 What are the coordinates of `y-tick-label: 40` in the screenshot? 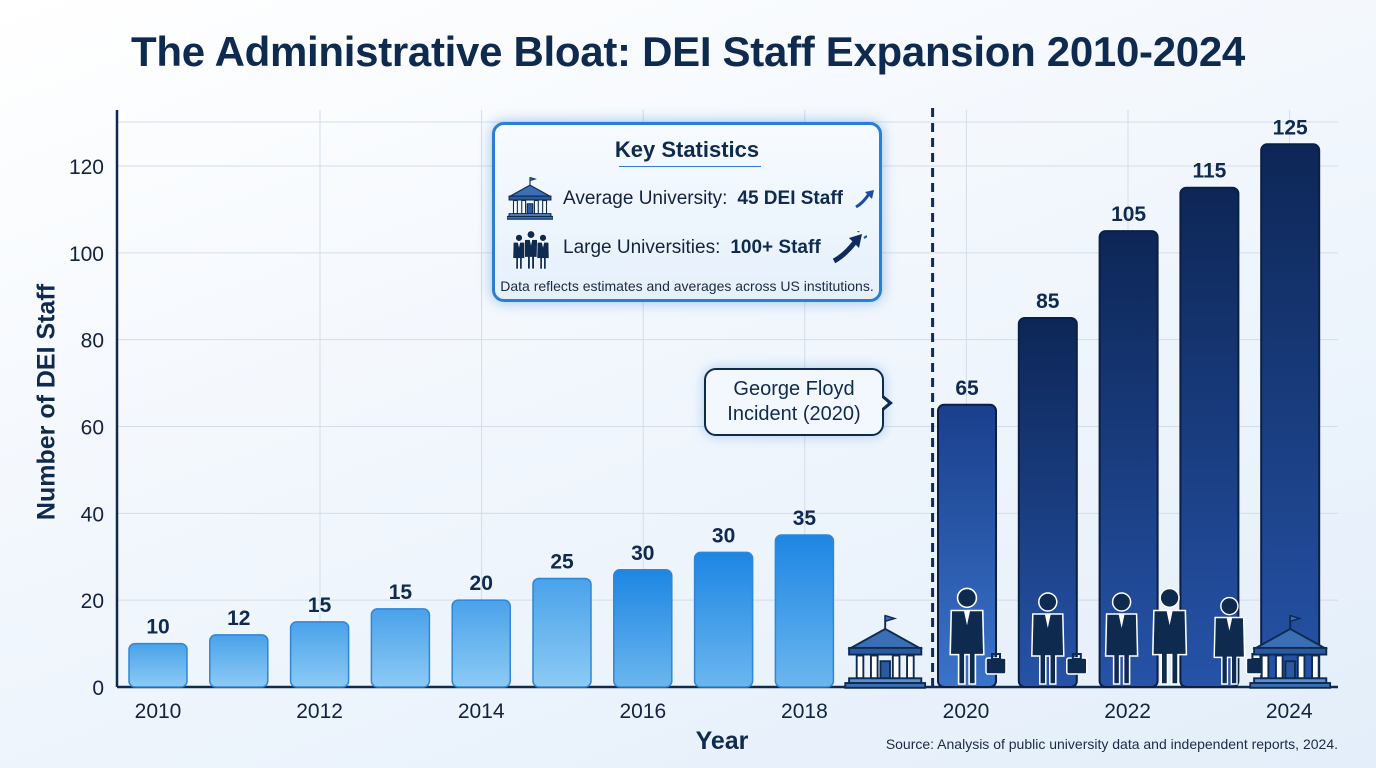 It's located at (92, 514).